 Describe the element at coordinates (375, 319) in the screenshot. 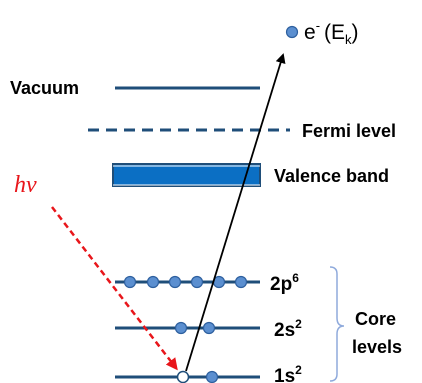

I see `core-levels-label-line1: Core` at that location.